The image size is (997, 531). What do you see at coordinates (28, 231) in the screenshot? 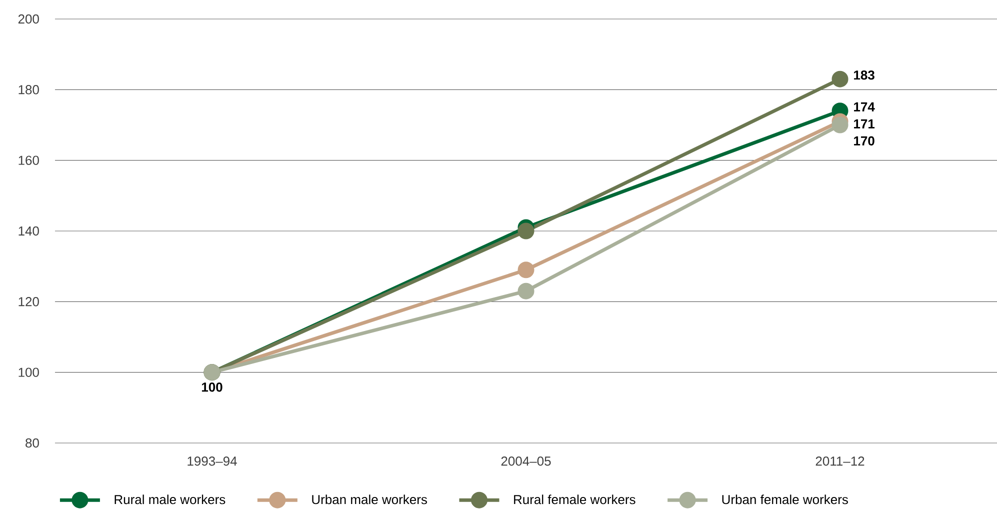
I see `y-tick-label: 140` at bounding box center [28, 231].